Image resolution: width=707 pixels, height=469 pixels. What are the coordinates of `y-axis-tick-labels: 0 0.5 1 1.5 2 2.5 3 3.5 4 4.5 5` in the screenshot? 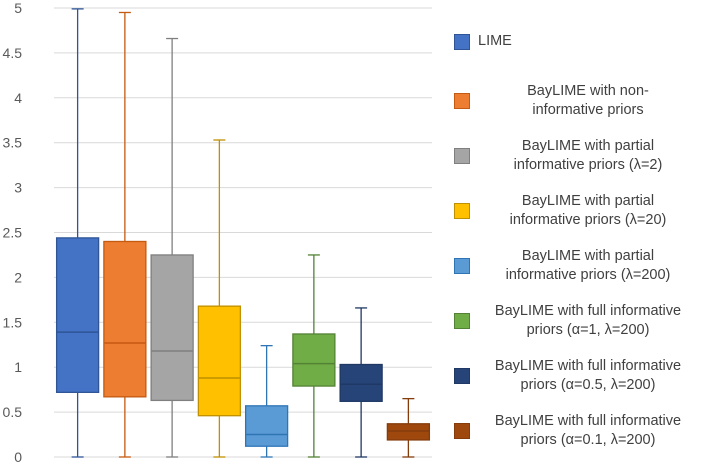 It's located at (13, 232).